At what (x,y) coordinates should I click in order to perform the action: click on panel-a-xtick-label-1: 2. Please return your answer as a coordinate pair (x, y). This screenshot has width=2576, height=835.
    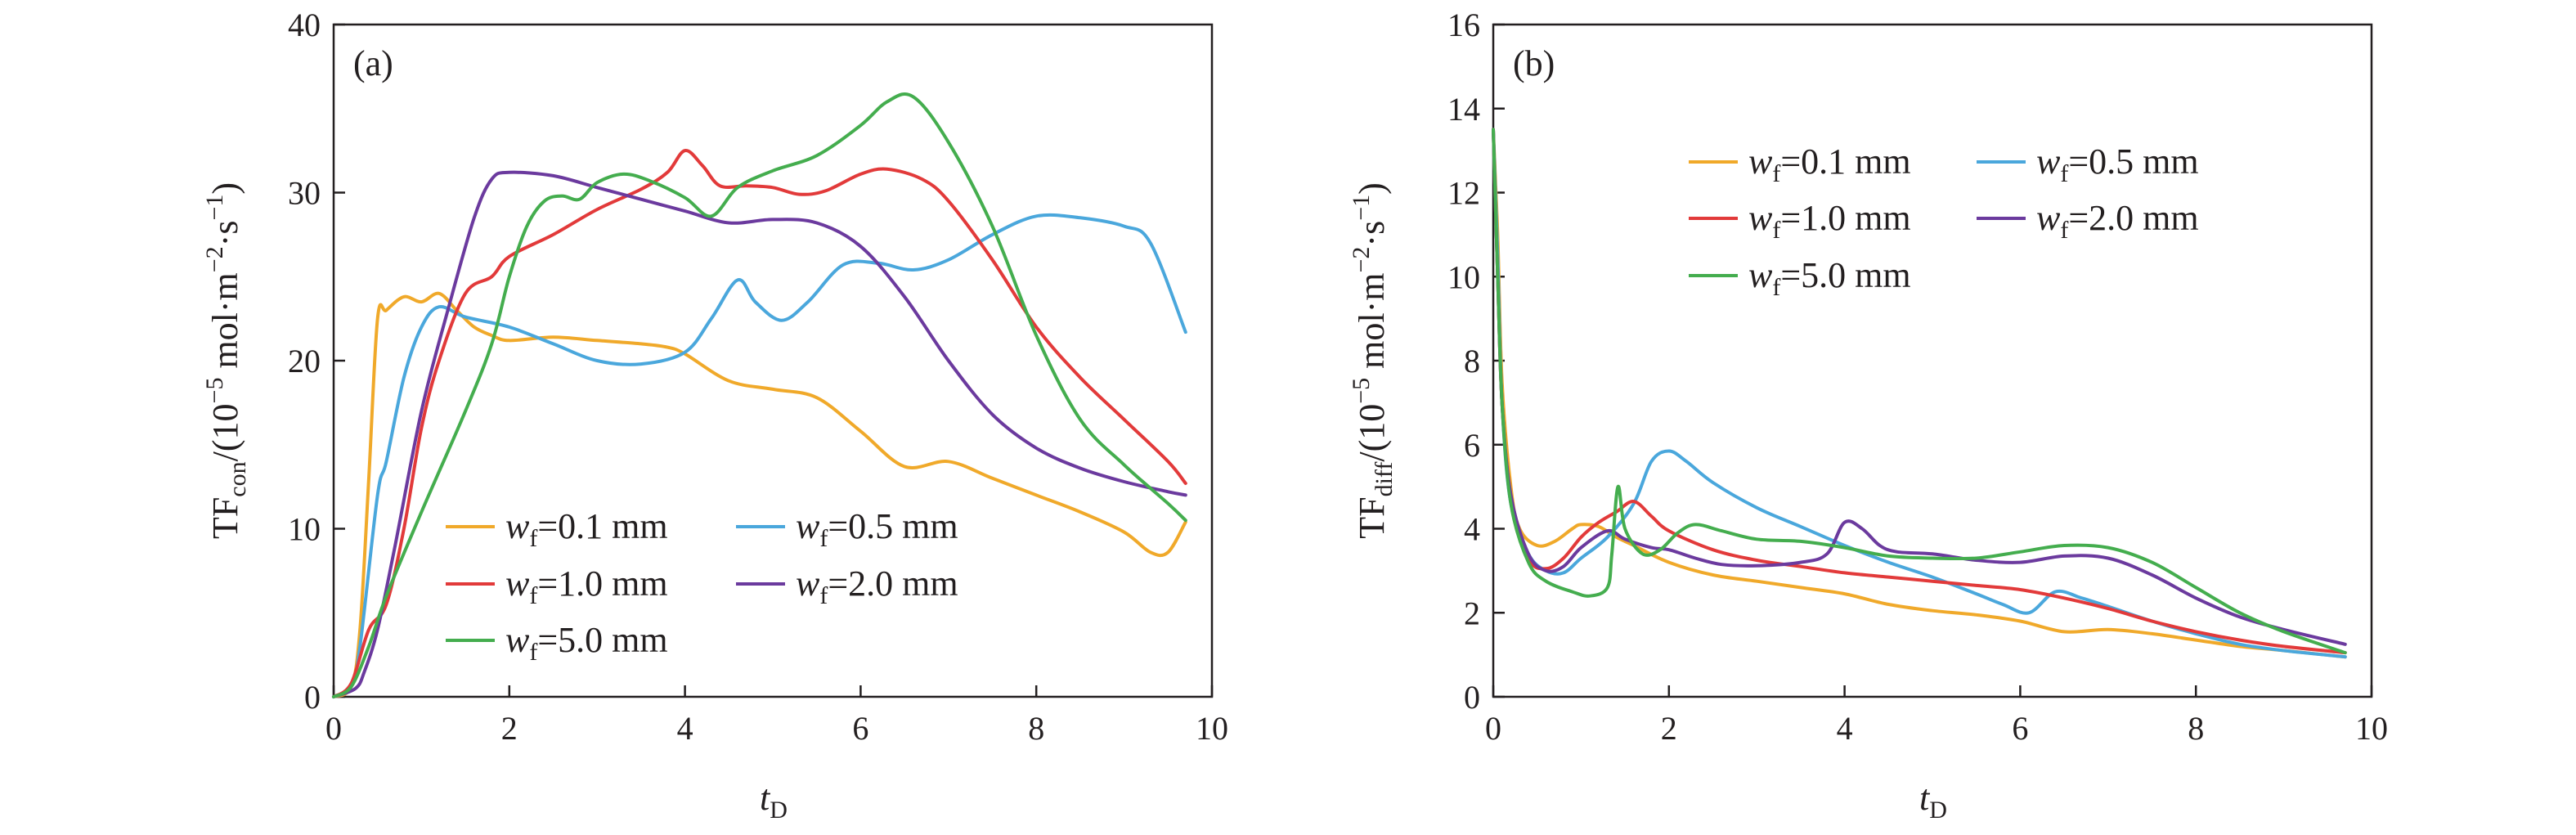
    Looking at the image, I should click on (510, 728).